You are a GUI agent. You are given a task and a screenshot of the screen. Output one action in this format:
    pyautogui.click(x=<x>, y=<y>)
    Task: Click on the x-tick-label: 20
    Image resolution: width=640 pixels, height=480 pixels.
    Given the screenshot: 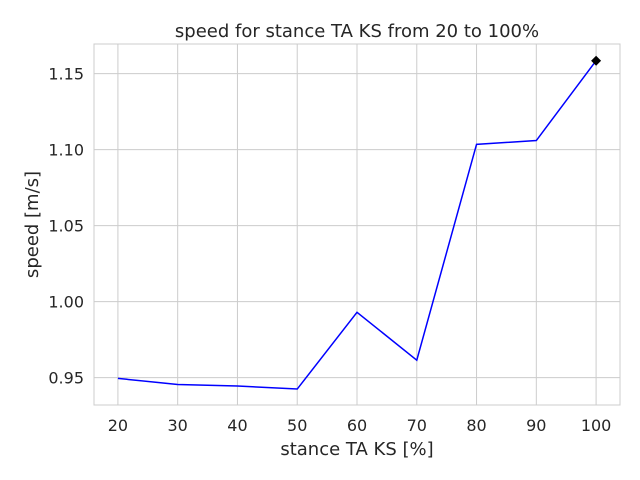 What is the action you would take?
    pyautogui.click(x=118, y=425)
    